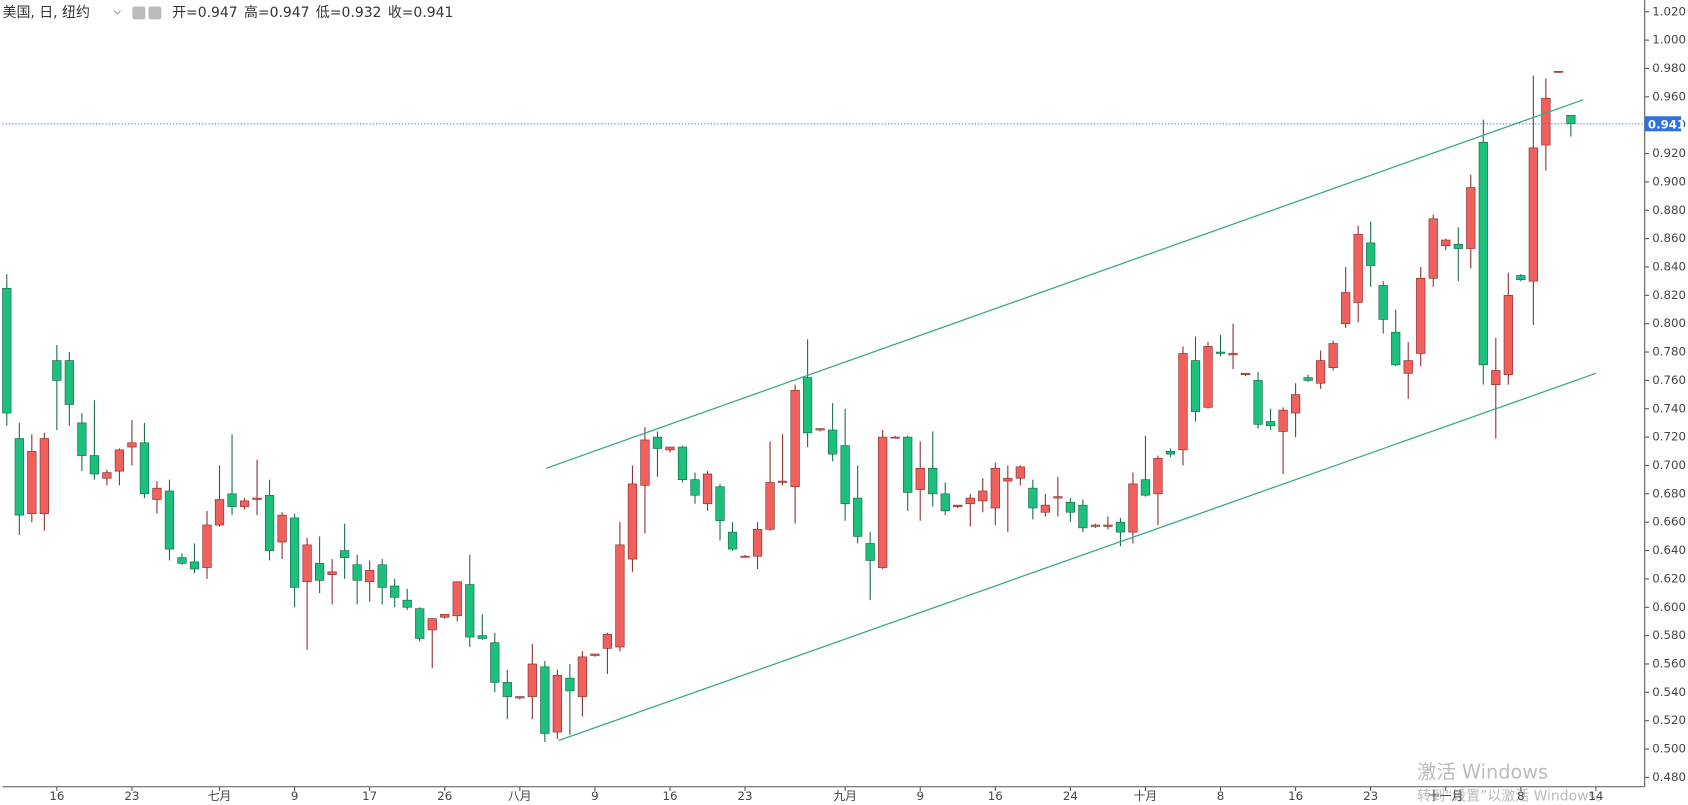 This screenshot has width=1688, height=805. What do you see at coordinates (845, 796) in the screenshot?
I see `x-tick-label: 九月` at bounding box center [845, 796].